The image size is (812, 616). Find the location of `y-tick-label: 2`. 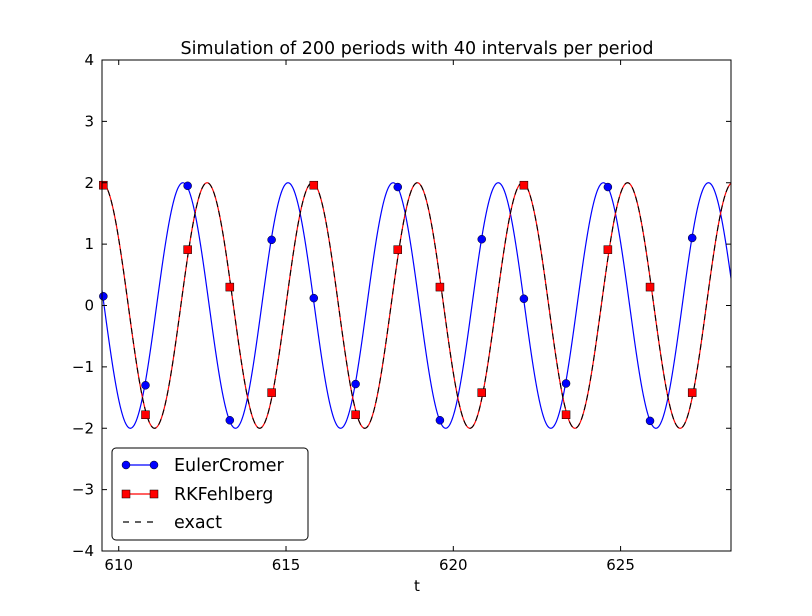

y-tick-label: 2 is located at coordinates (89, 183).